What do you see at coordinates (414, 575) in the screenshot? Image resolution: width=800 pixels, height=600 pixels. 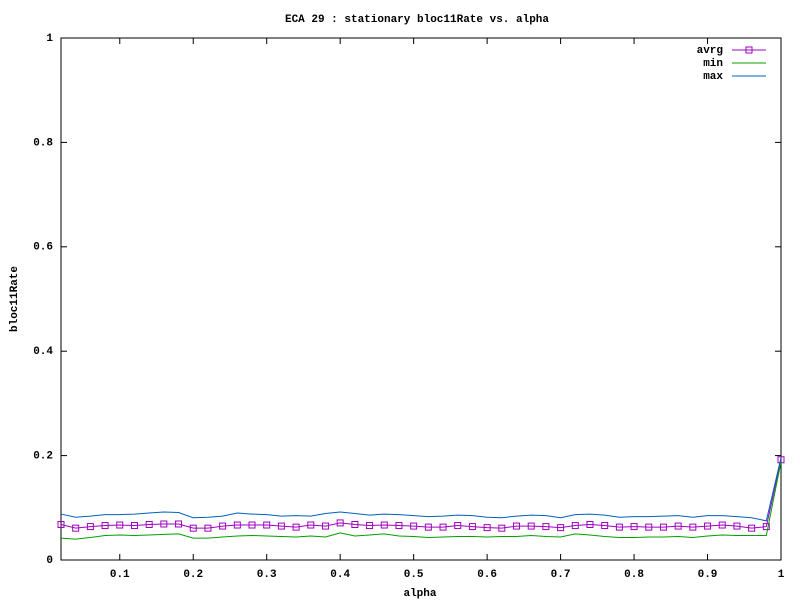 I see `x-tick-label: 0.5` at bounding box center [414, 575].